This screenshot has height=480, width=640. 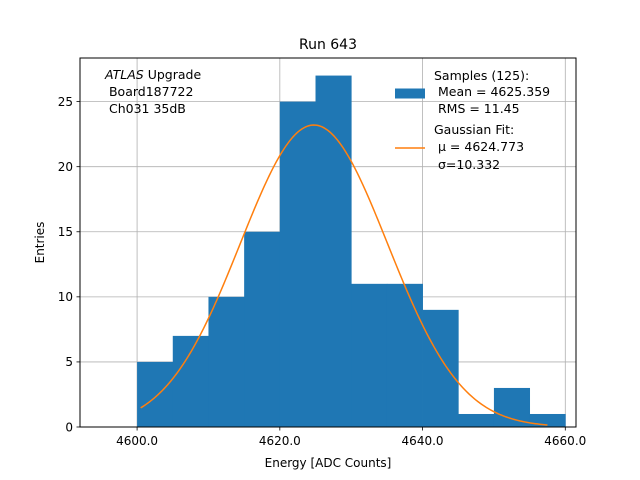 What do you see at coordinates (477, 108) in the screenshot?
I see `legend-samples-line-3: RMS = 11.45` at bounding box center [477, 108].